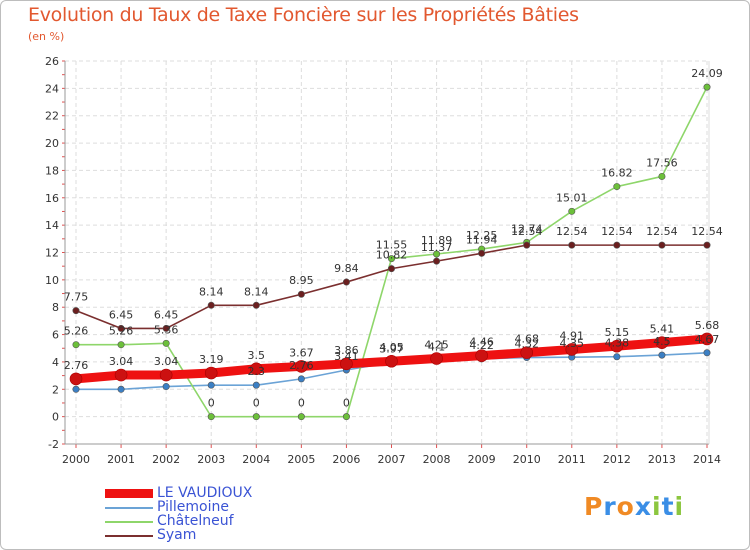 This screenshot has width=750, height=550. I want to click on data-label: 7.75, so click(76, 297).